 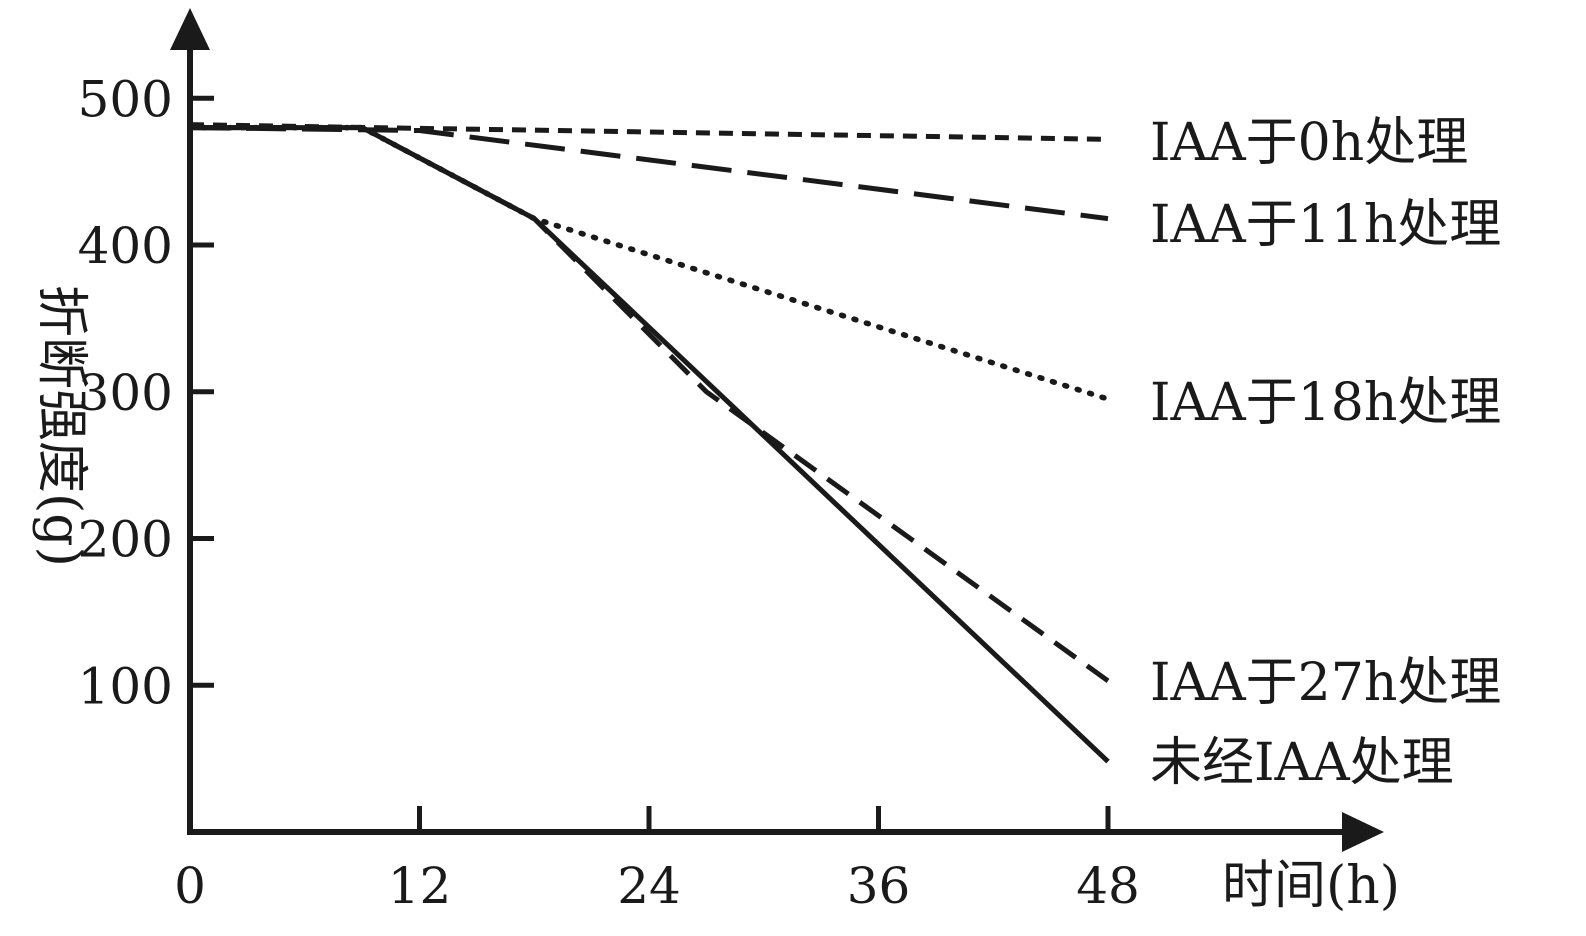 What do you see at coordinates (125, 686) in the screenshot?
I see `y-tick-label: 100` at bounding box center [125, 686].